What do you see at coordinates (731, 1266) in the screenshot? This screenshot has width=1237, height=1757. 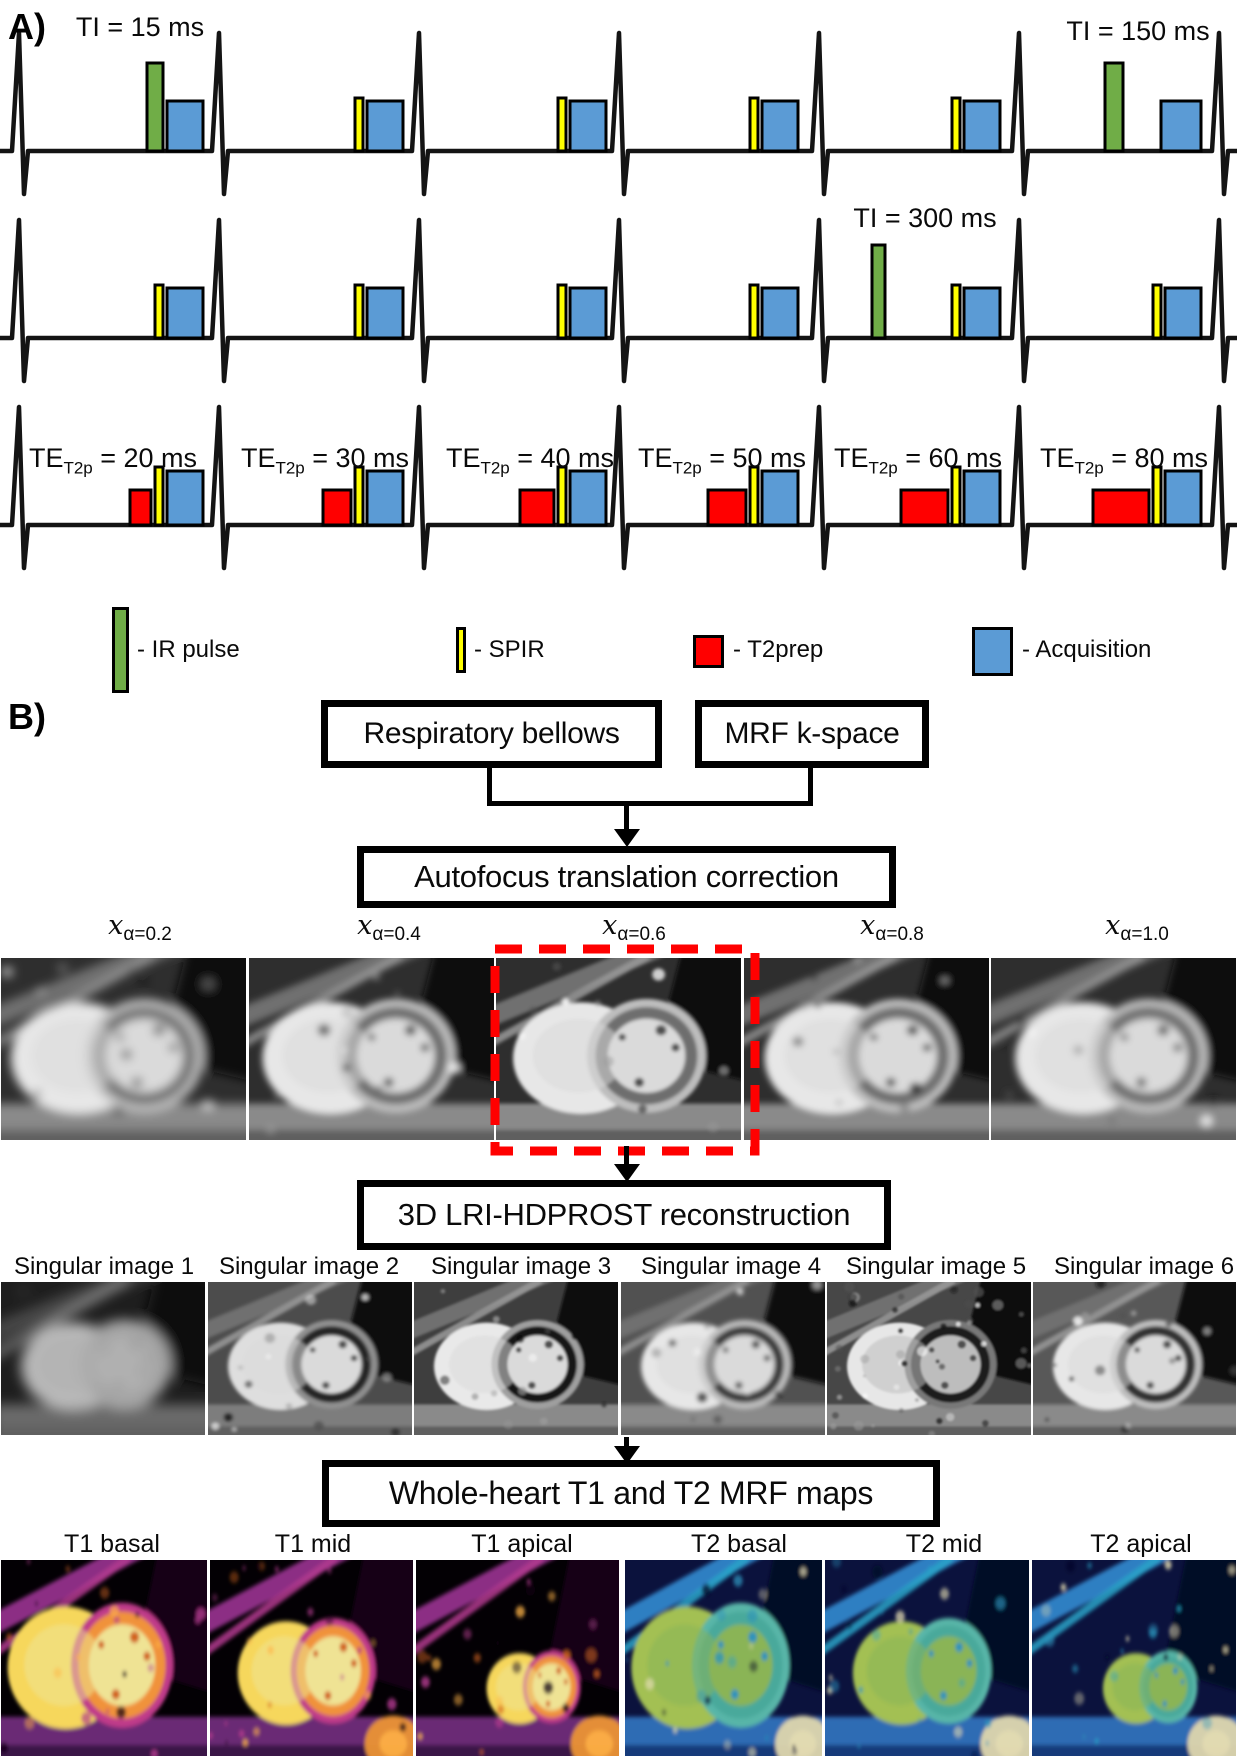 I see `singular-image-4-label: Singular image 4` at bounding box center [731, 1266].